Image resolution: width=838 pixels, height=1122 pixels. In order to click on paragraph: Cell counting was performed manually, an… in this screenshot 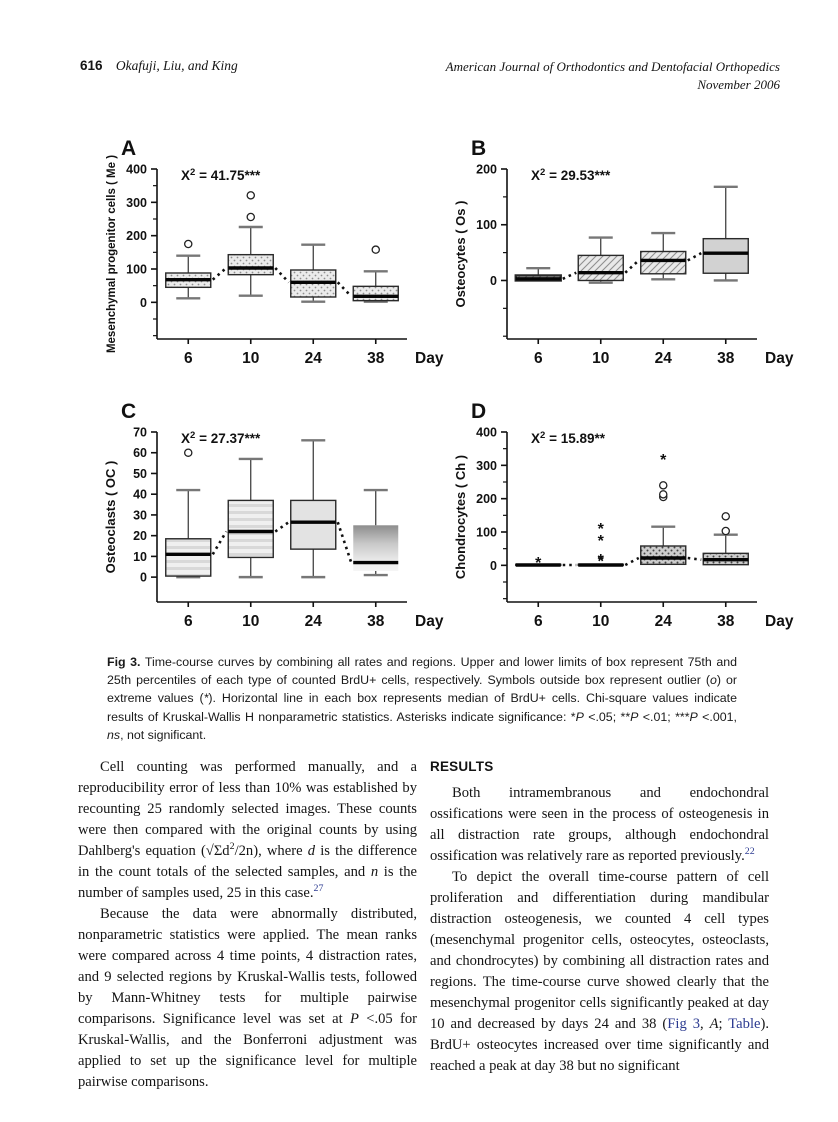, I will do `click(247, 830)`.